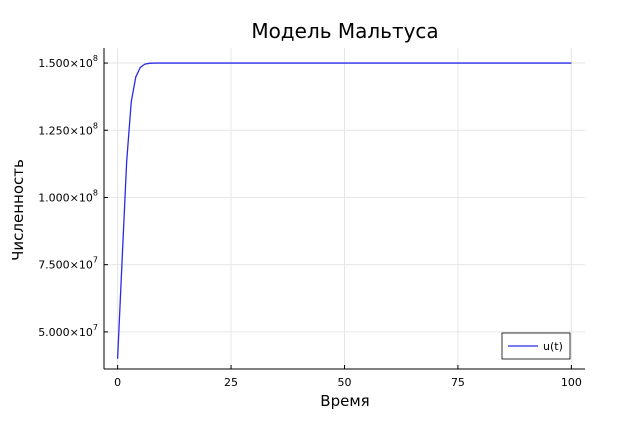 The height and width of the screenshot is (427, 624). Describe the element at coordinates (344, 401) in the screenshot. I see `x-axis-title: Время` at that location.